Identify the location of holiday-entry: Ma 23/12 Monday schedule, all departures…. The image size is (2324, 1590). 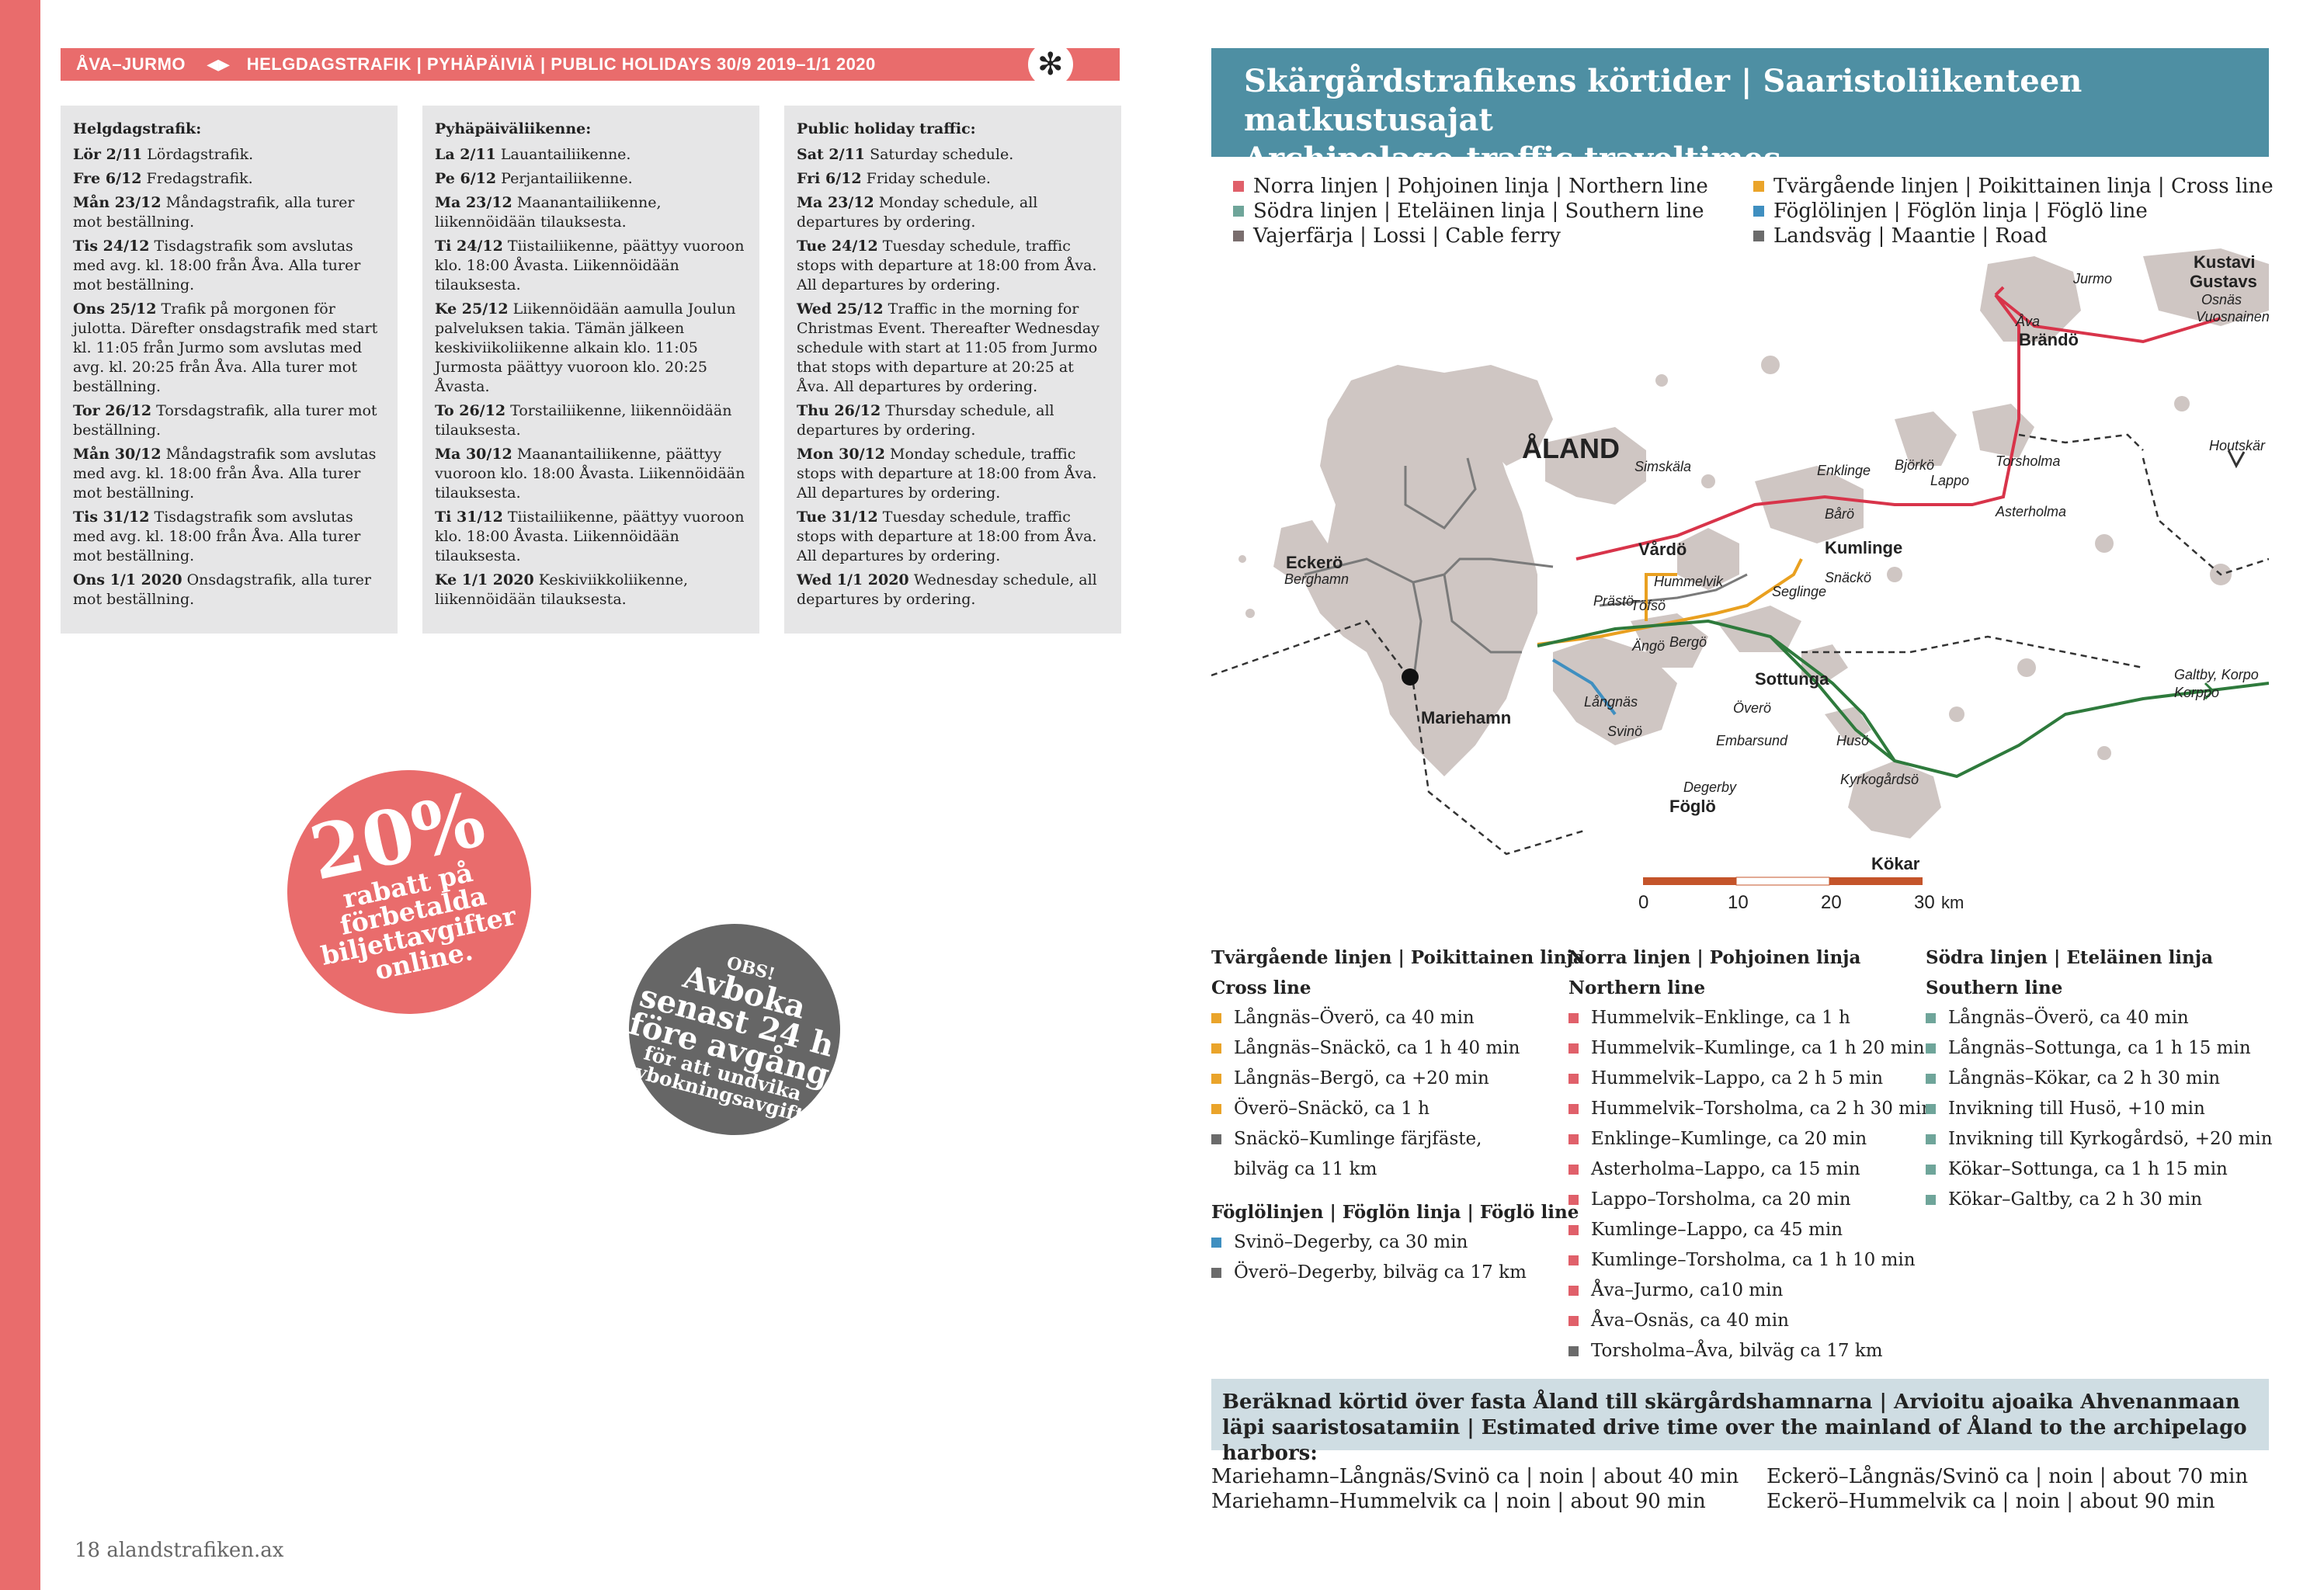
(953, 212).